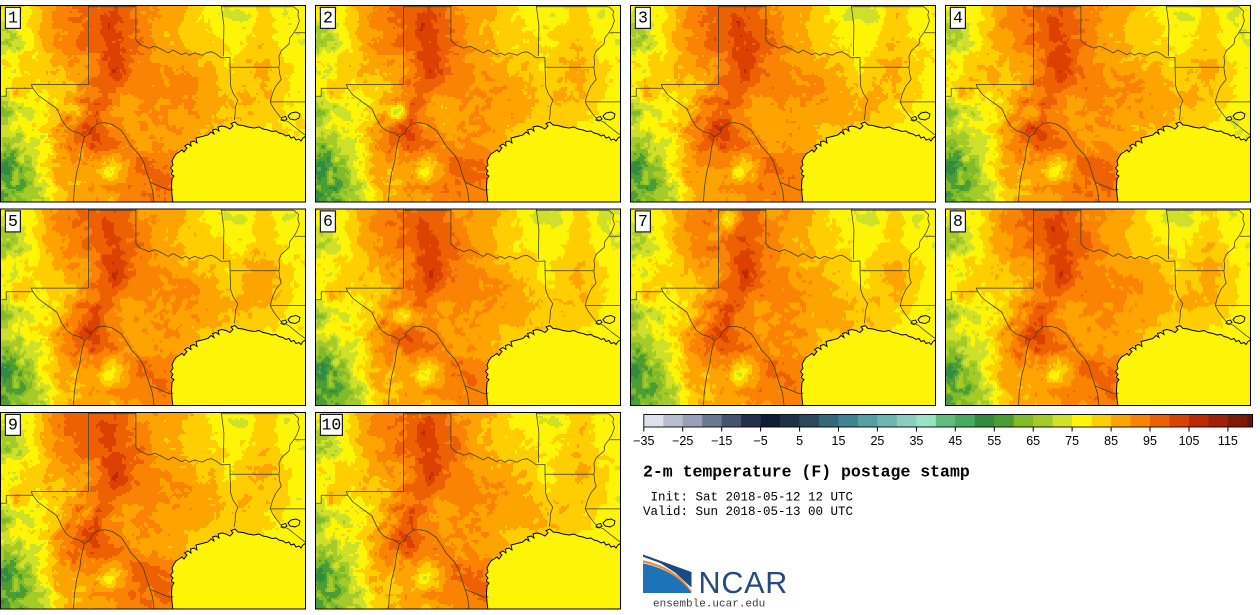 Image resolution: width=1260 pixels, height=615 pixels. What do you see at coordinates (955, 441) in the screenshot?
I see `svg-text: 45` at bounding box center [955, 441].